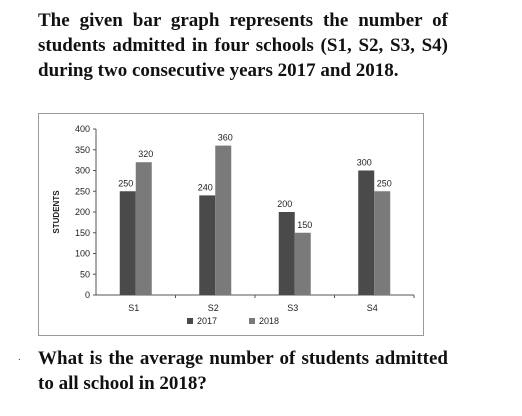  I want to click on bar-s3-2017, so click(286, 253).